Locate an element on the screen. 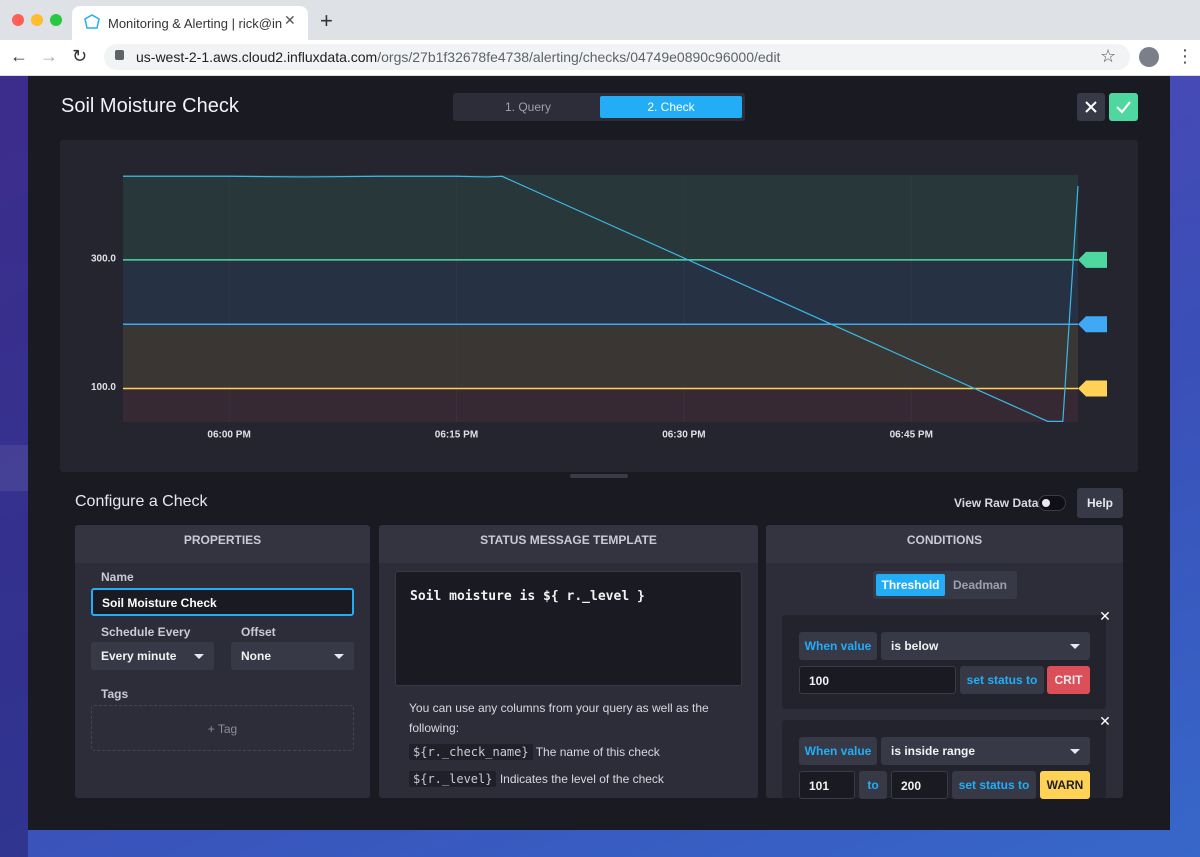  operator-dropdown: is below is located at coordinates (985, 646).